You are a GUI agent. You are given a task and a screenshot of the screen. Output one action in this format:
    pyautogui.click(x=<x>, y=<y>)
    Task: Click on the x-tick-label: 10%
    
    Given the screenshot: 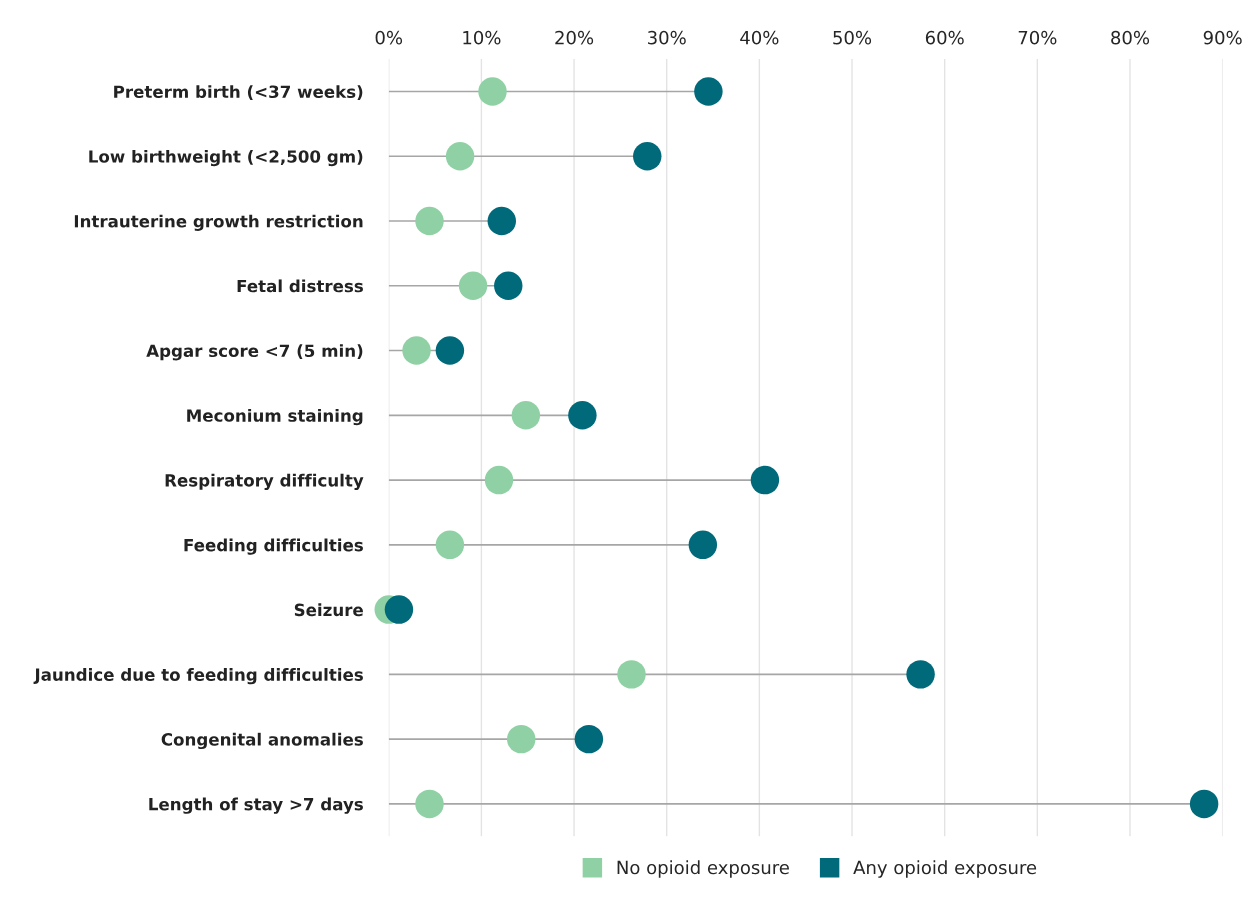 What is the action you would take?
    pyautogui.click(x=482, y=37)
    